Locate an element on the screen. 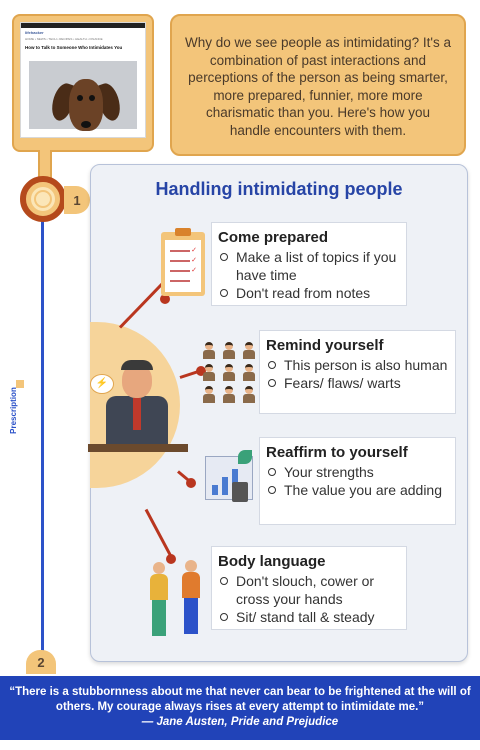 This screenshot has width=480, height=750. woman-figure-icon is located at coordinates (159, 600).